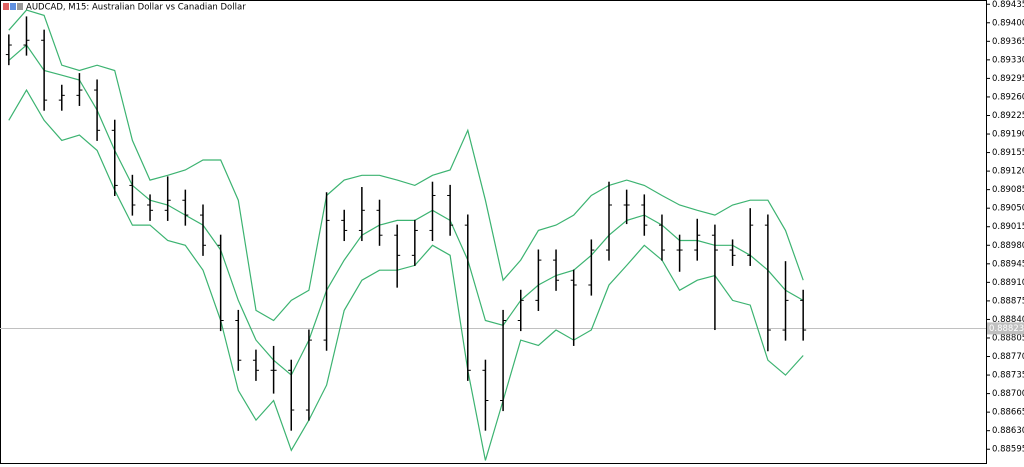 This screenshot has width=1024, height=467. What do you see at coordinates (1008, 97) in the screenshot?
I see `y-tick-label: 0.89260` at bounding box center [1008, 97].